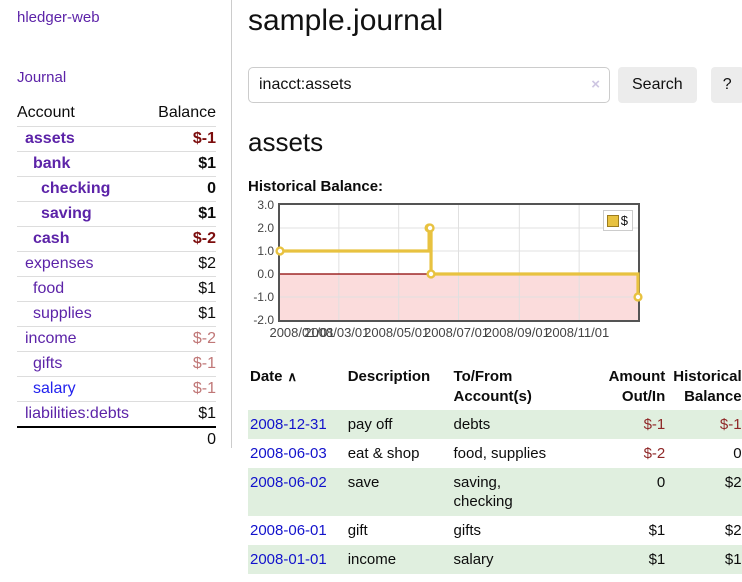 This screenshot has height=582, width=742. What do you see at coordinates (77, 413) in the screenshot?
I see `sidebar-account-link: liabilities:debts` at bounding box center [77, 413].